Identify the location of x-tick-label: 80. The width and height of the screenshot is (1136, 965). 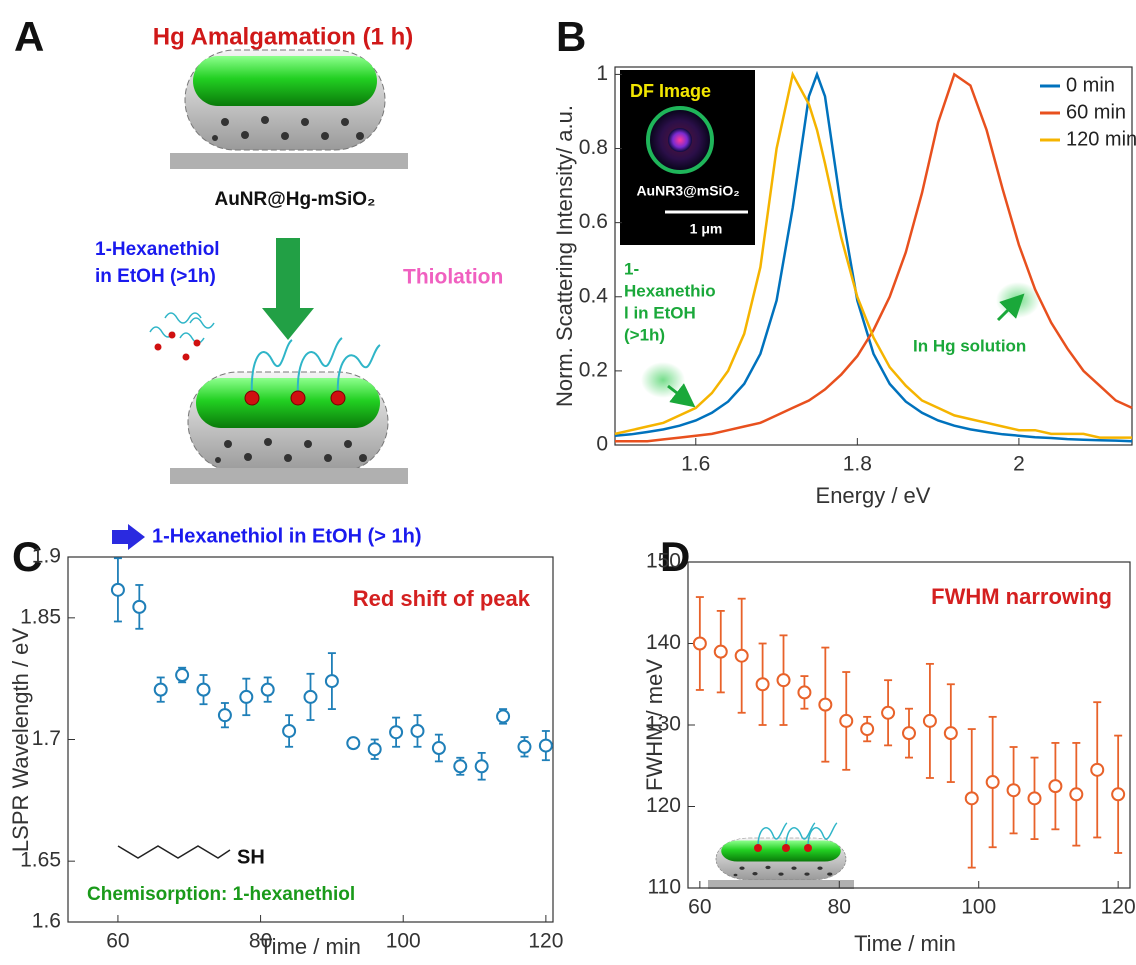
(260, 941).